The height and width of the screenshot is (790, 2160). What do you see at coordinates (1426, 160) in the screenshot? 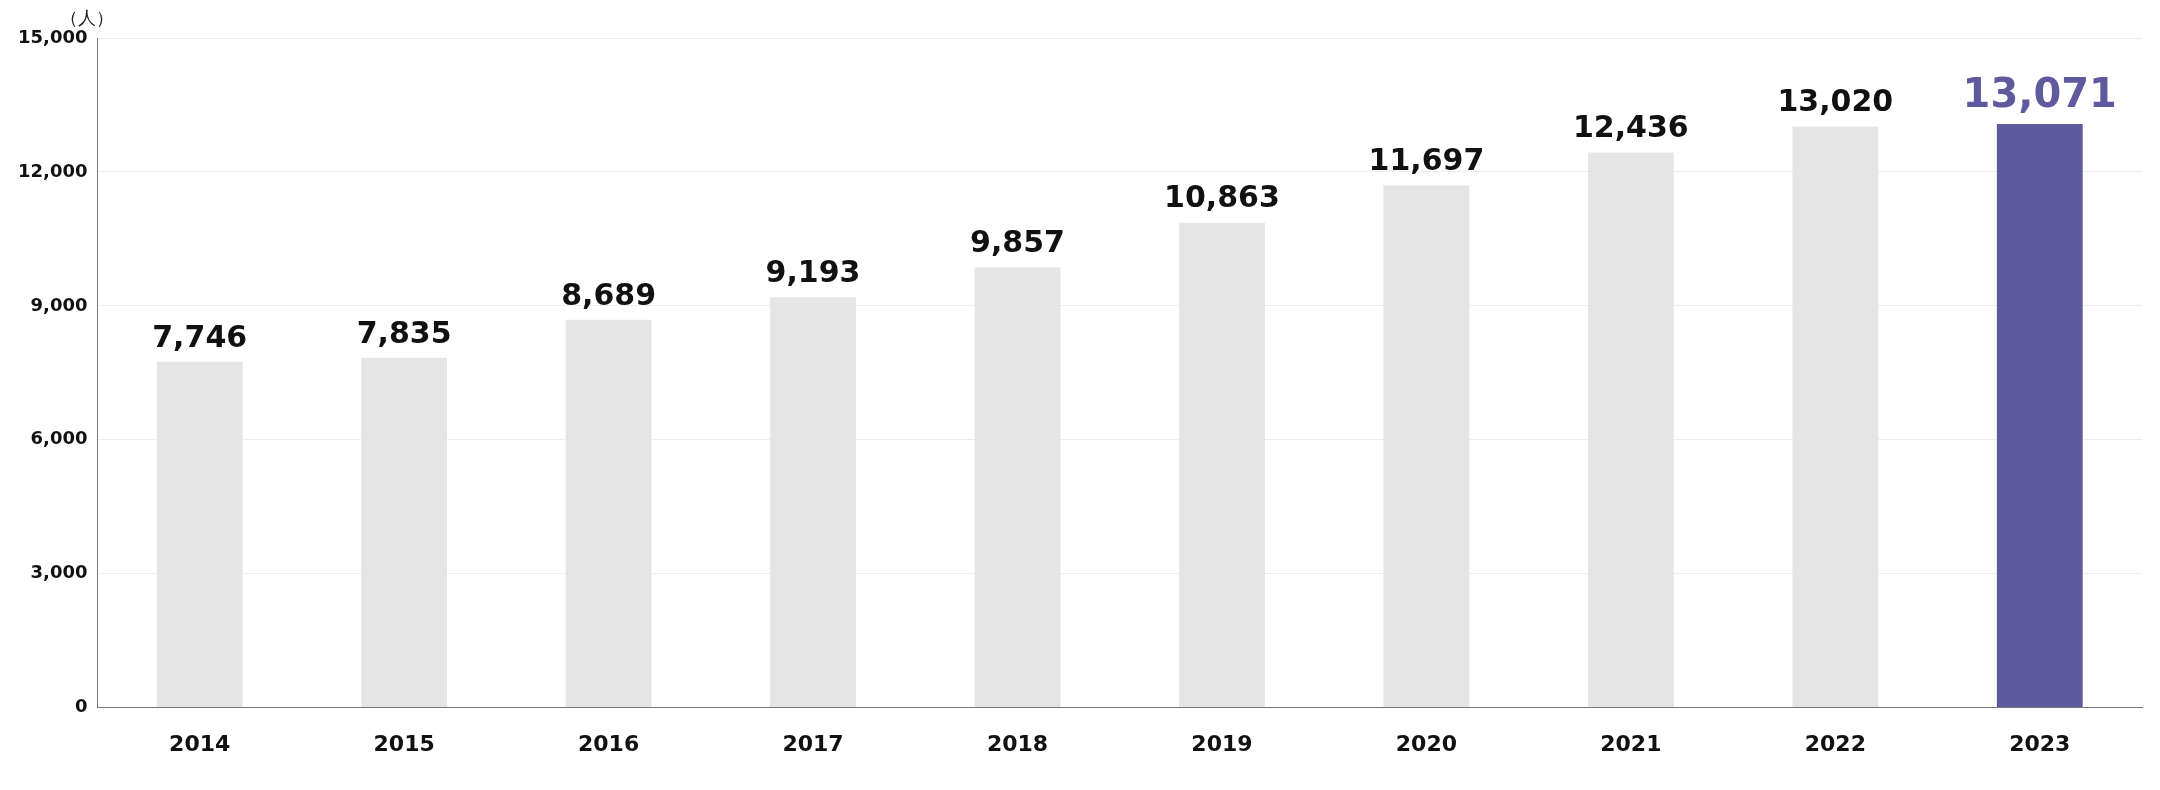
I see `data-label: 11,697` at bounding box center [1426, 160].